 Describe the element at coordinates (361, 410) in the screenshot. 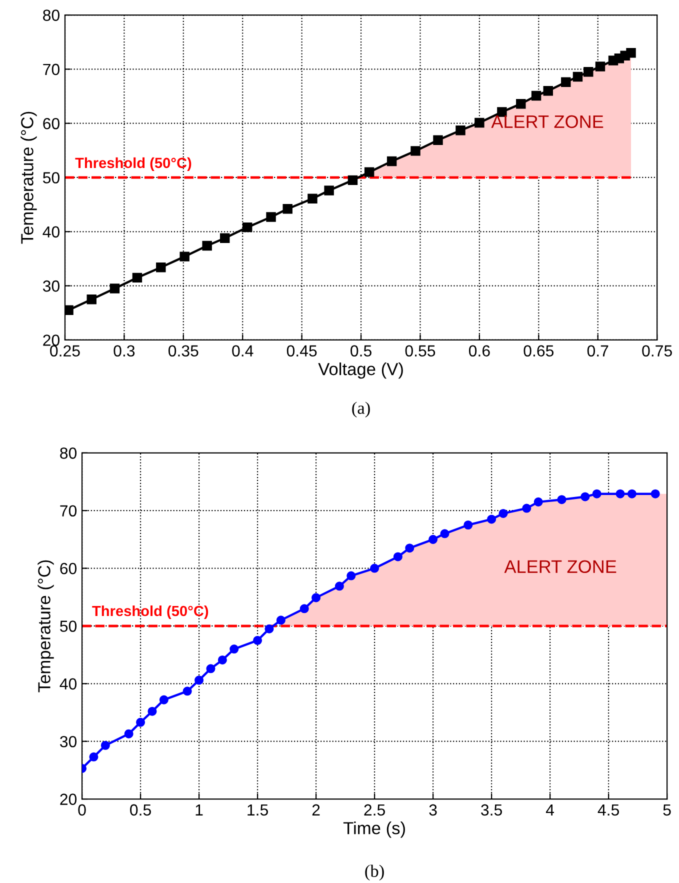

I see `text: (a)` at that location.